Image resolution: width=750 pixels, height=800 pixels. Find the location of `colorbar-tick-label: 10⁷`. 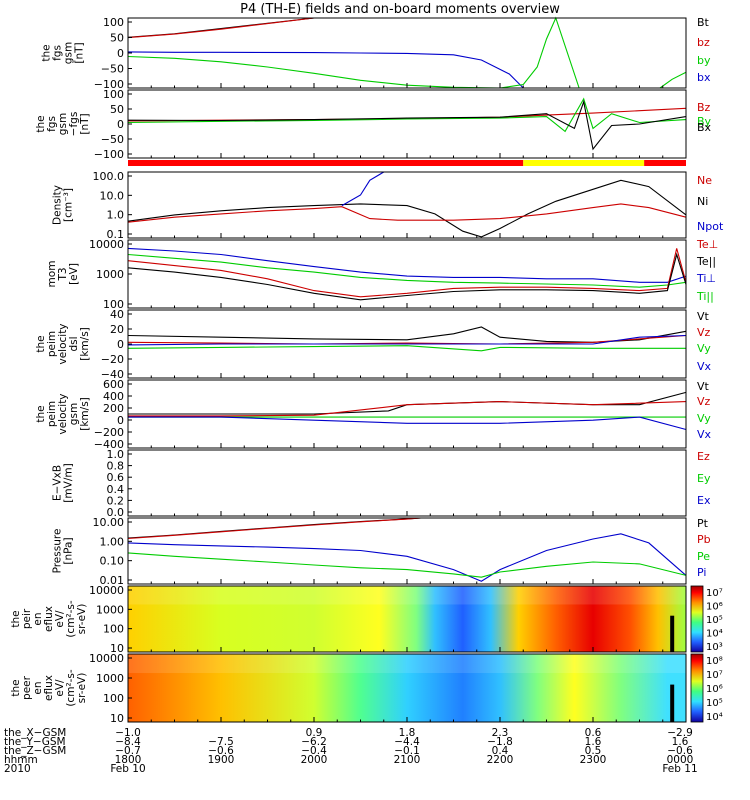

colorbar-tick-label: 10⁷ is located at coordinates (714, 675).